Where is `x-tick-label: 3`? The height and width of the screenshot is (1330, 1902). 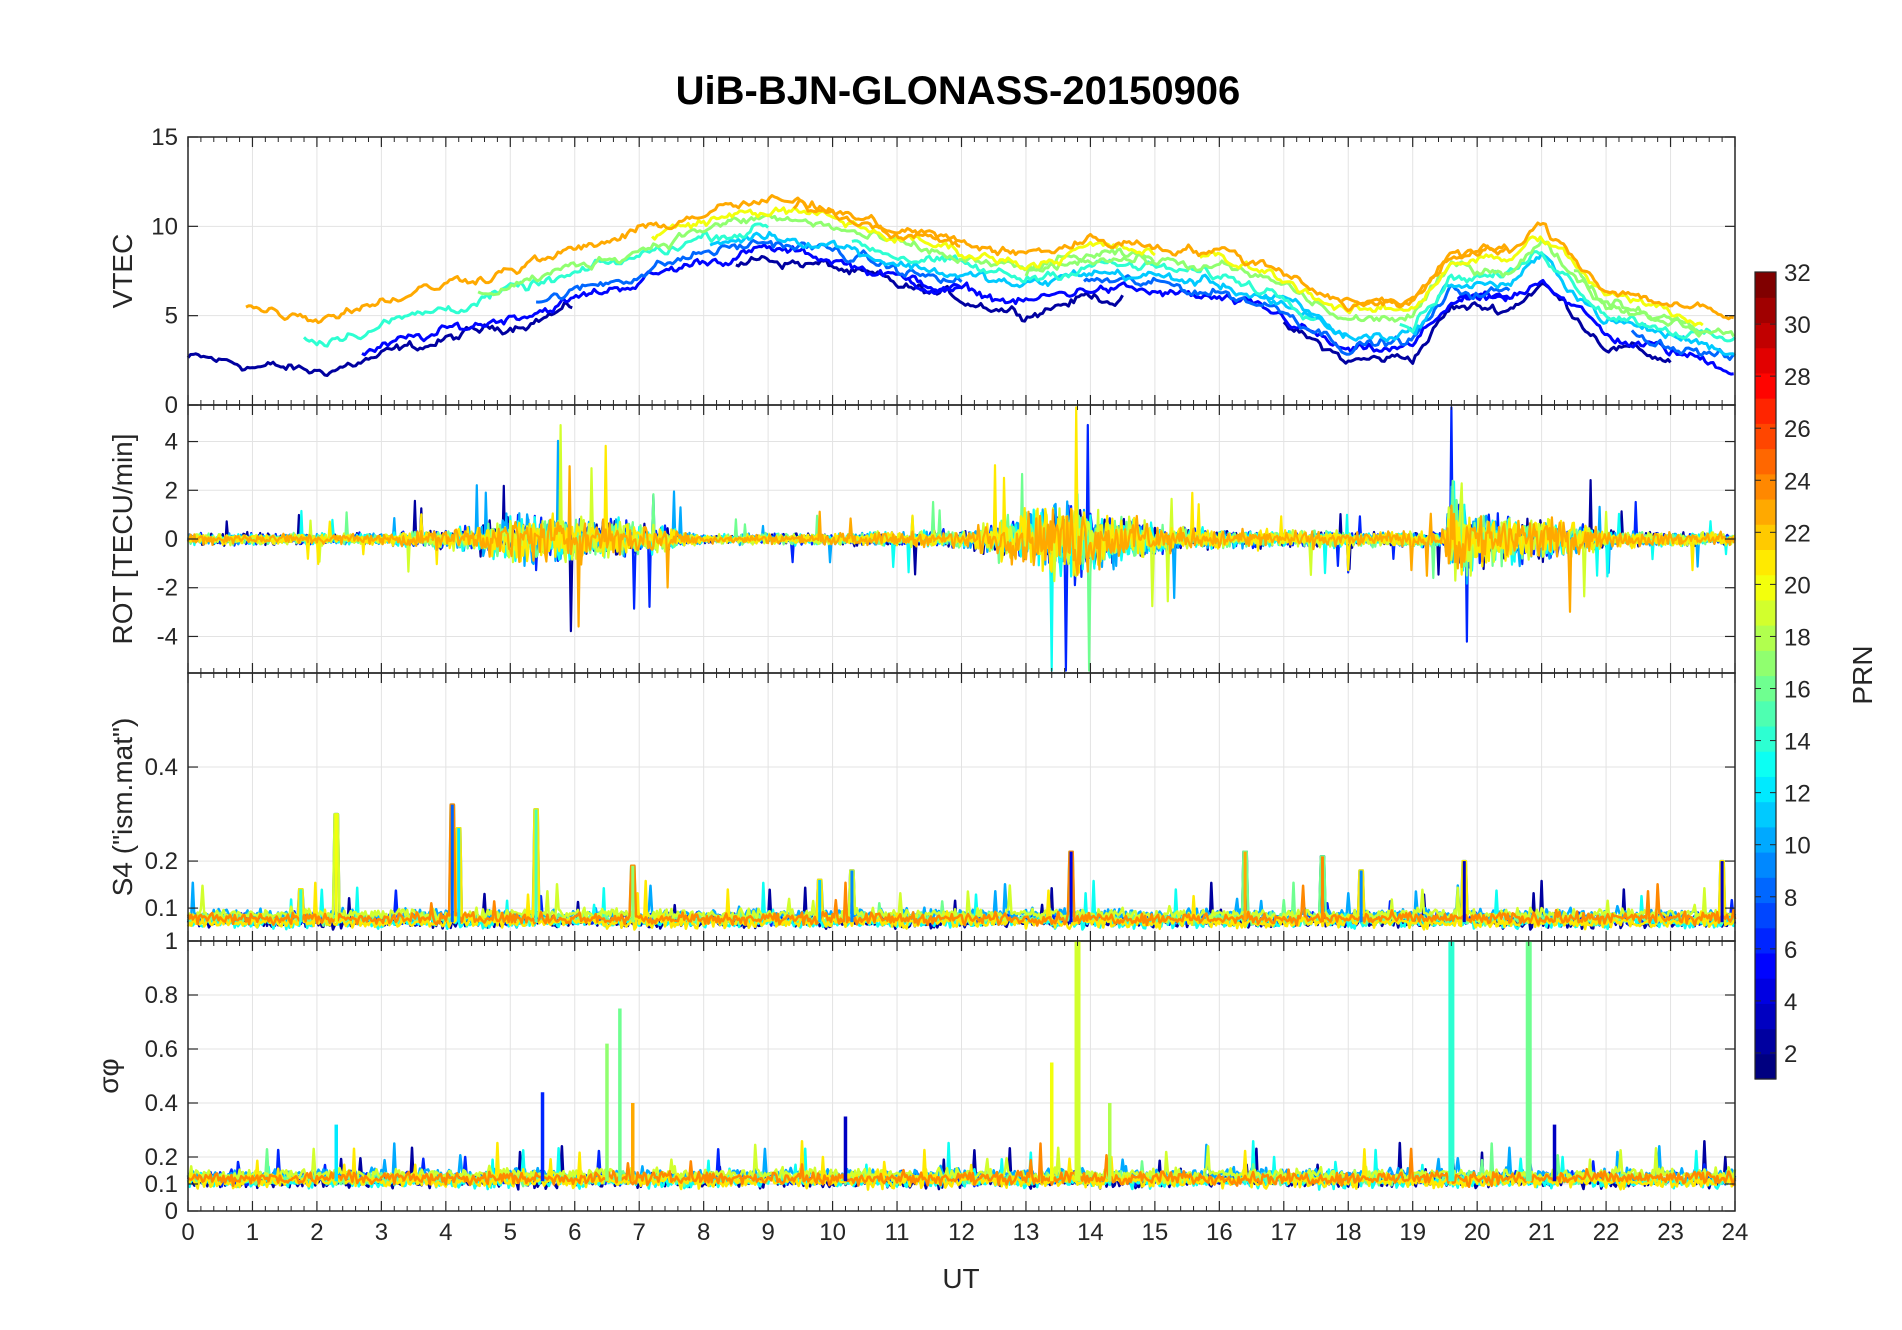 x-tick-label: 3 is located at coordinates (381, 1232).